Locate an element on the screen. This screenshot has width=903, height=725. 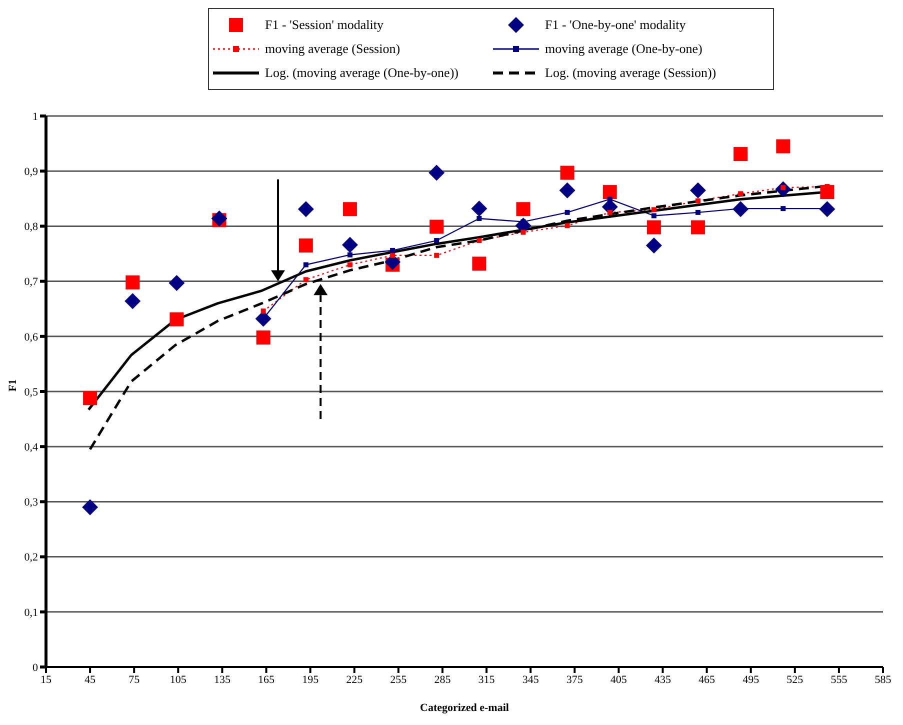
y-tick-label: 0,8 is located at coordinates (31, 227).